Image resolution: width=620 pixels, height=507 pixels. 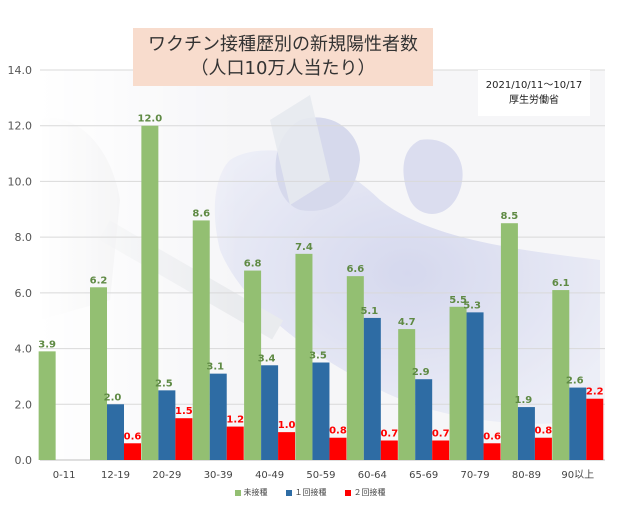 What do you see at coordinates (472, 305) in the screenshot?
I see `data-label: 5.3` at bounding box center [472, 305].